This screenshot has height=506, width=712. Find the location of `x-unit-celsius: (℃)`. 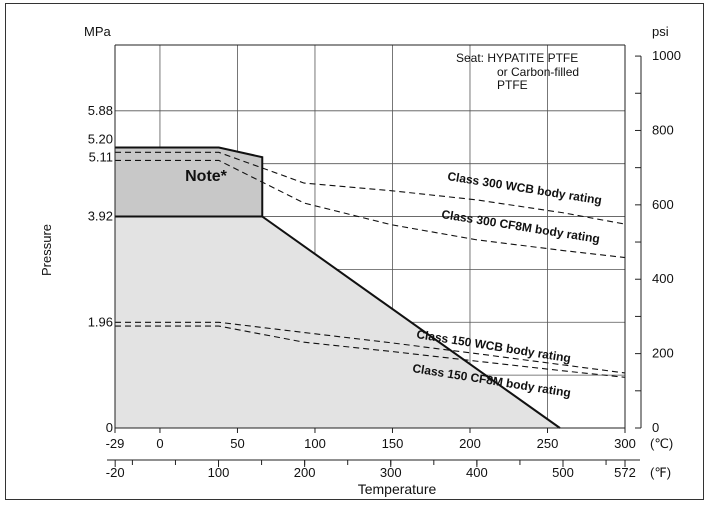

x-unit-celsius: (℃) is located at coordinates (661, 443).